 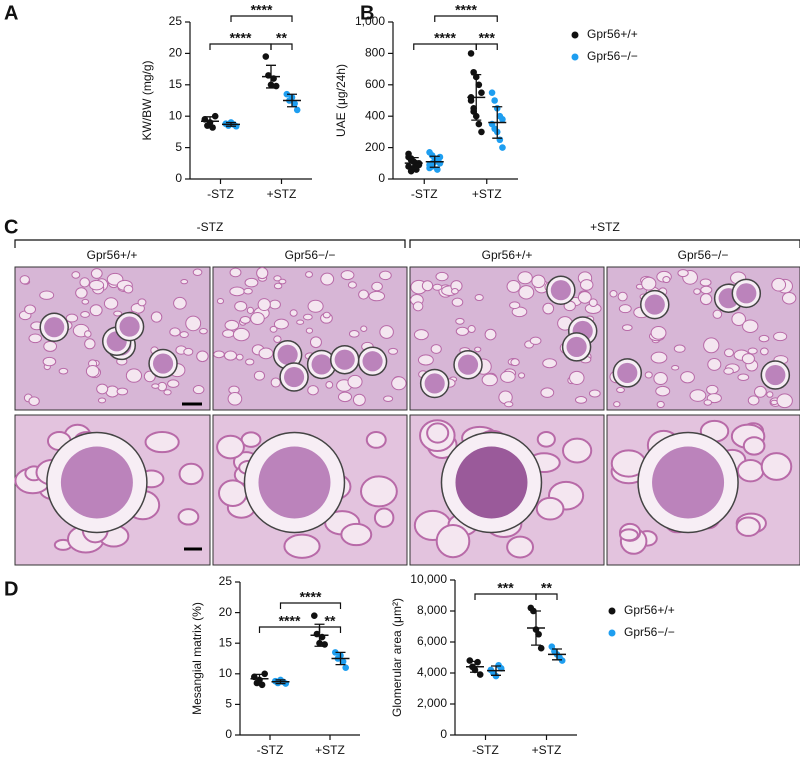 What do you see at coordinates (178, 147) in the screenshot?
I see `y-tick-label: 5` at bounding box center [178, 147].